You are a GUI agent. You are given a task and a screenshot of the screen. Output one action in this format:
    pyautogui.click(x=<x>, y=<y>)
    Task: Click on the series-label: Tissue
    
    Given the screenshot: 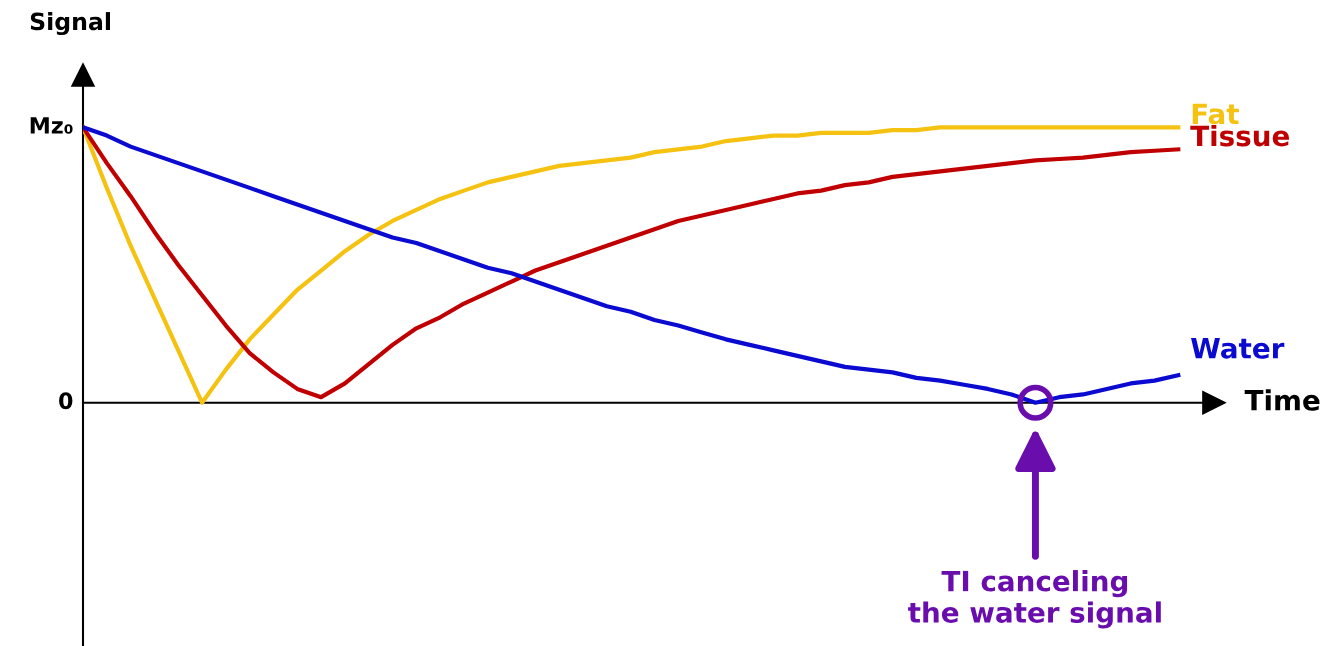 What is the action you would take?
    pyautogui.click(x=1239, y=135)
    